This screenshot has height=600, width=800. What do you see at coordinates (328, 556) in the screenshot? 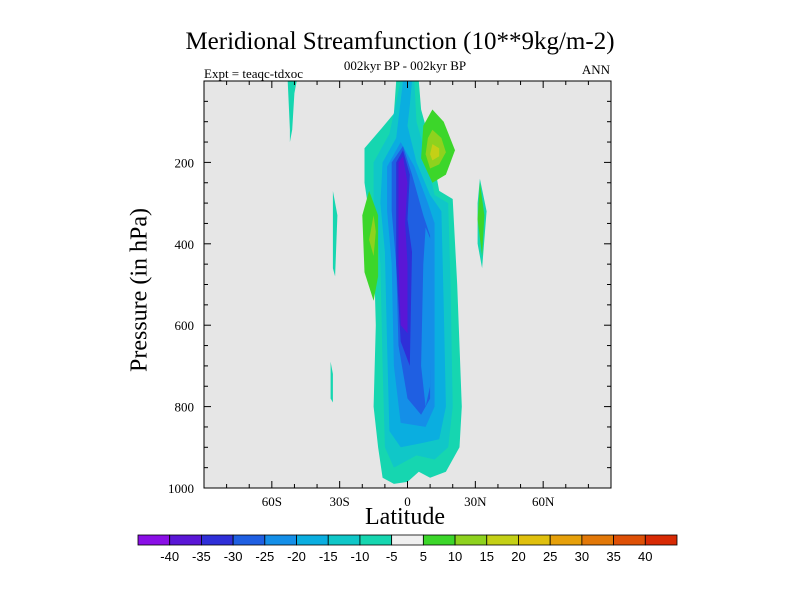
I see `colorbar-label: -15` at bounding box center [328, 556].